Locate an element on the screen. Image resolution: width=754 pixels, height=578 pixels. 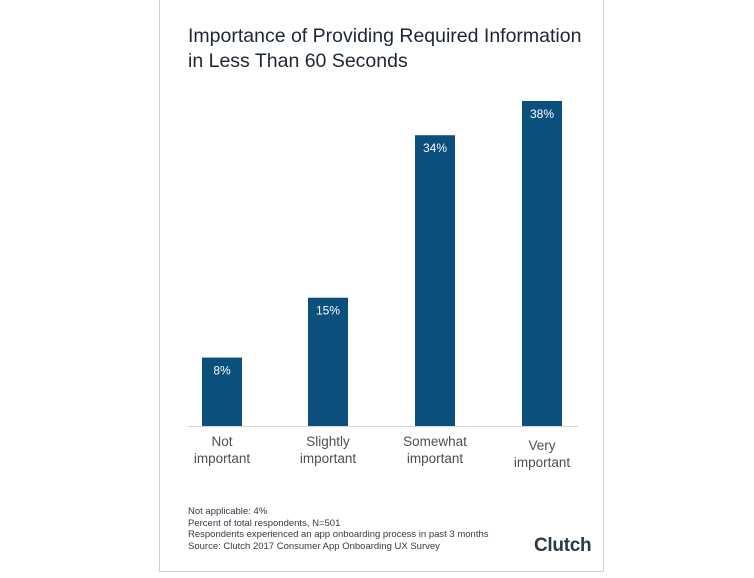
bar-value-label-0: 8% is located at coordinates (222, 371).